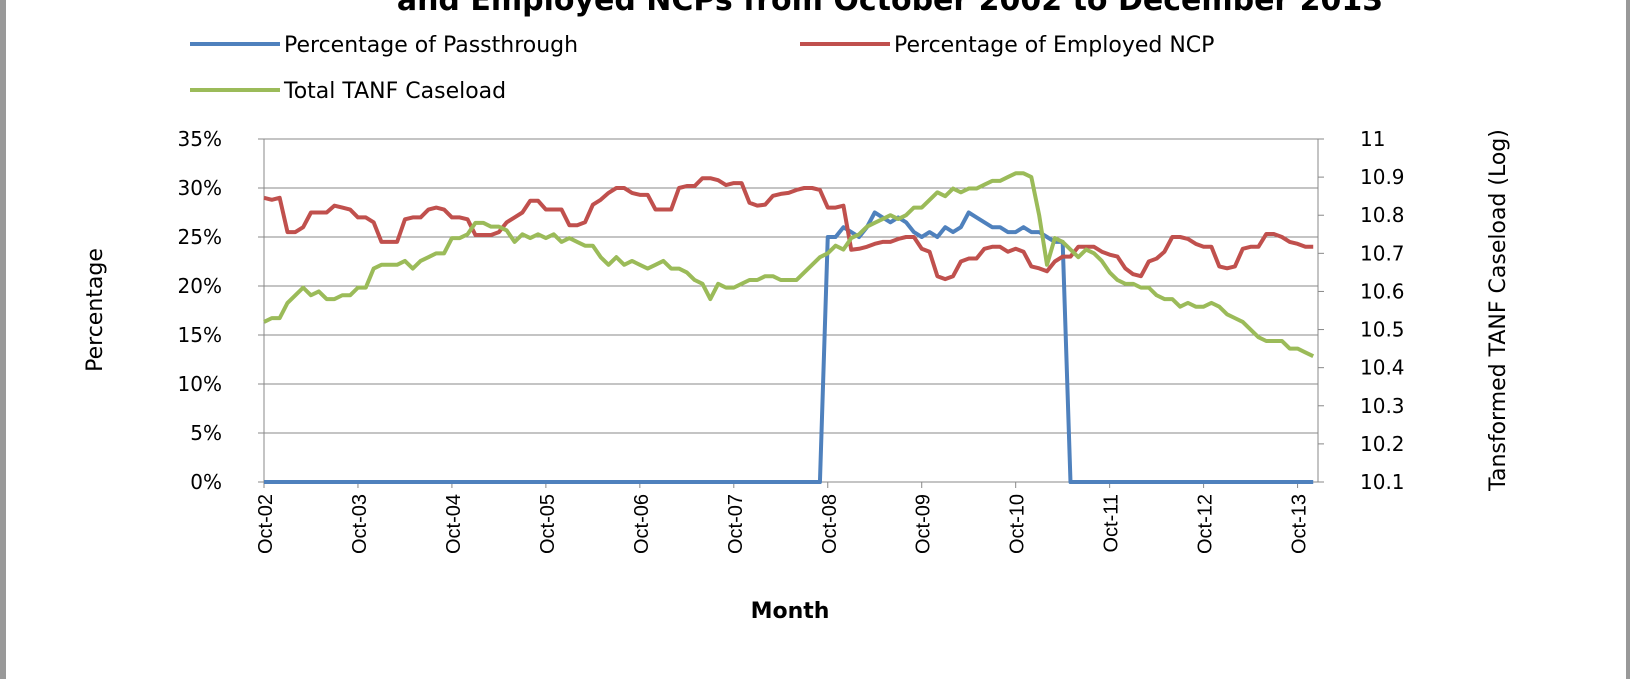 The width and height of the screenshot is (1630, 679). Describe the element at coordinates (1382, 444) in the screenshot. I see `y2-tick-label: 10.2` at that location.